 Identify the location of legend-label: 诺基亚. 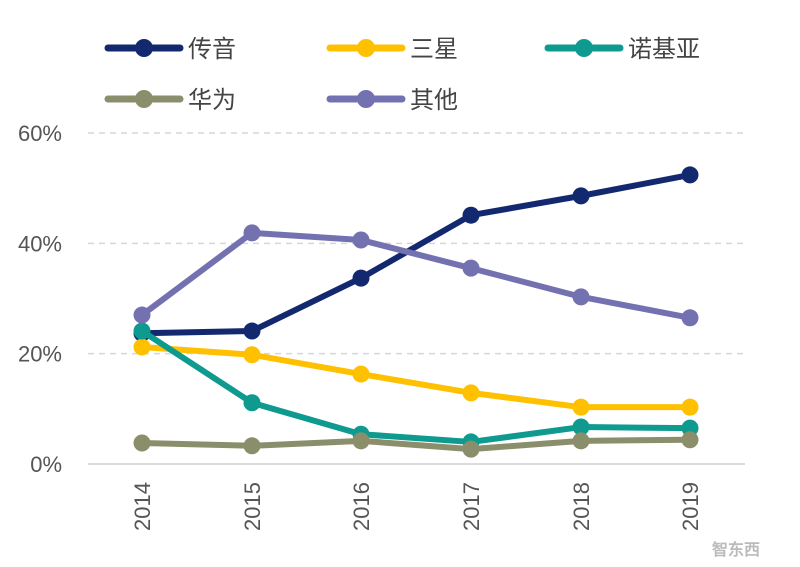
(664, 49).